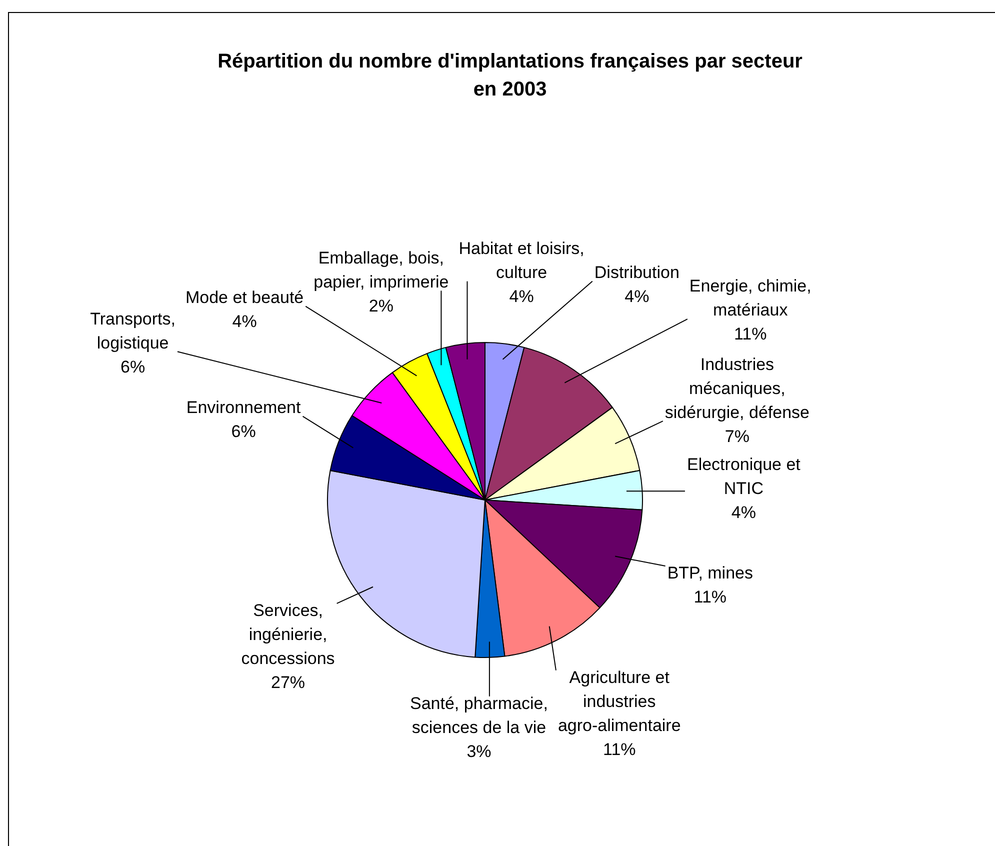  Describe the element at coordinates (743, 476) in the screenshot. I see `slice-label: Electronique et NTIC` at that location.